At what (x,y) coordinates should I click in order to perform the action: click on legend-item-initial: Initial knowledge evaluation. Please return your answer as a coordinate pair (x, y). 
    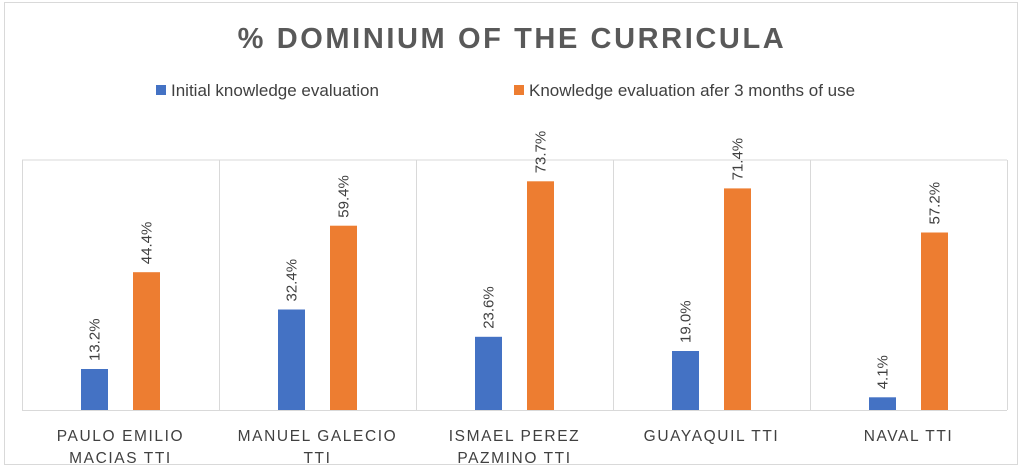
    Looking at the image, I should click on (267, 90).